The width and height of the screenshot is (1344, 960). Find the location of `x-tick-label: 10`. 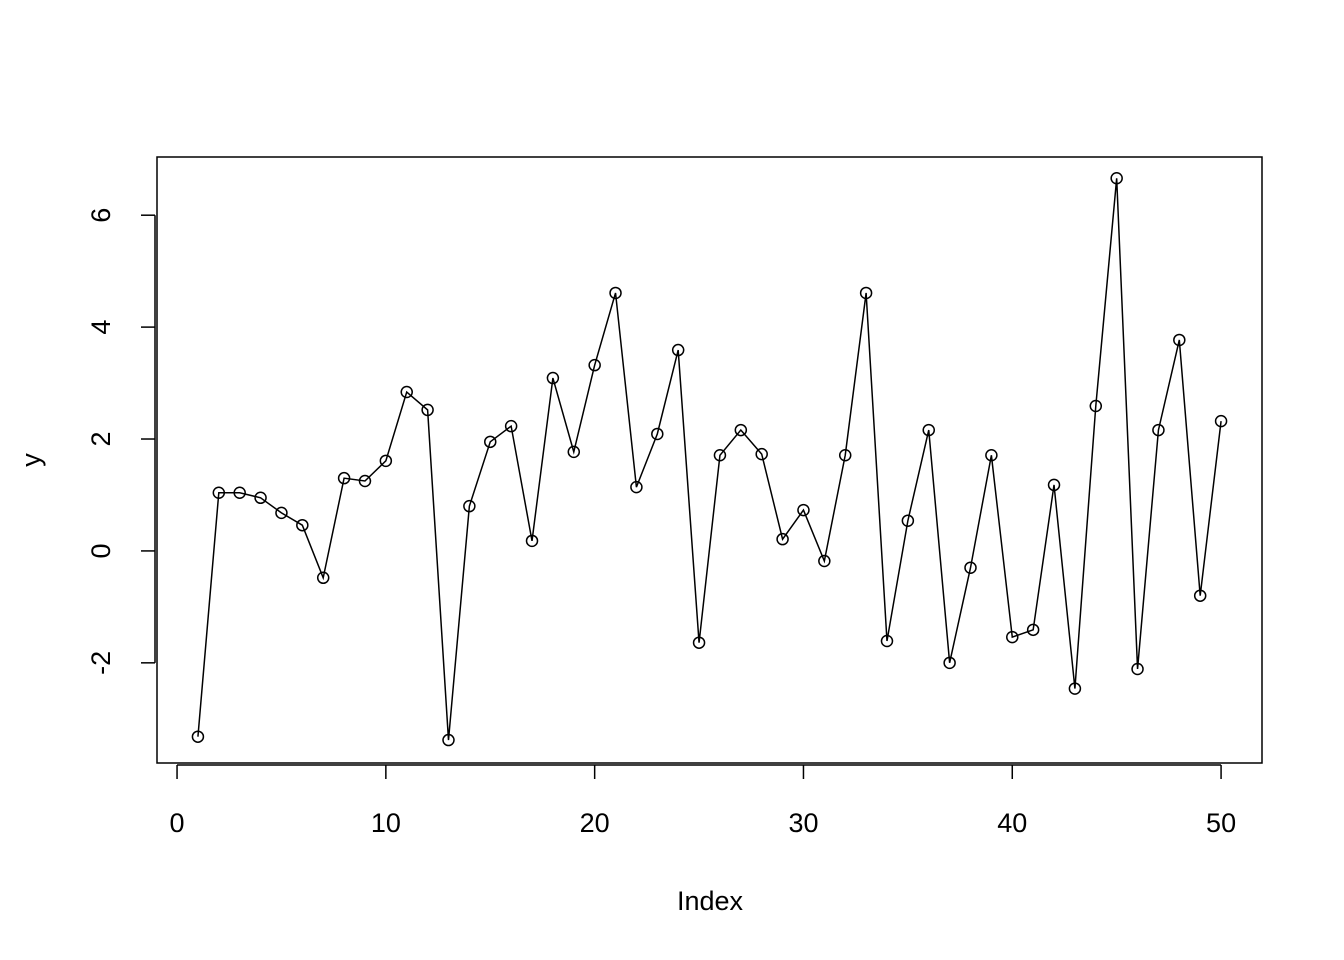

x-tick-label: 10 is located at coordinates (386, 823).